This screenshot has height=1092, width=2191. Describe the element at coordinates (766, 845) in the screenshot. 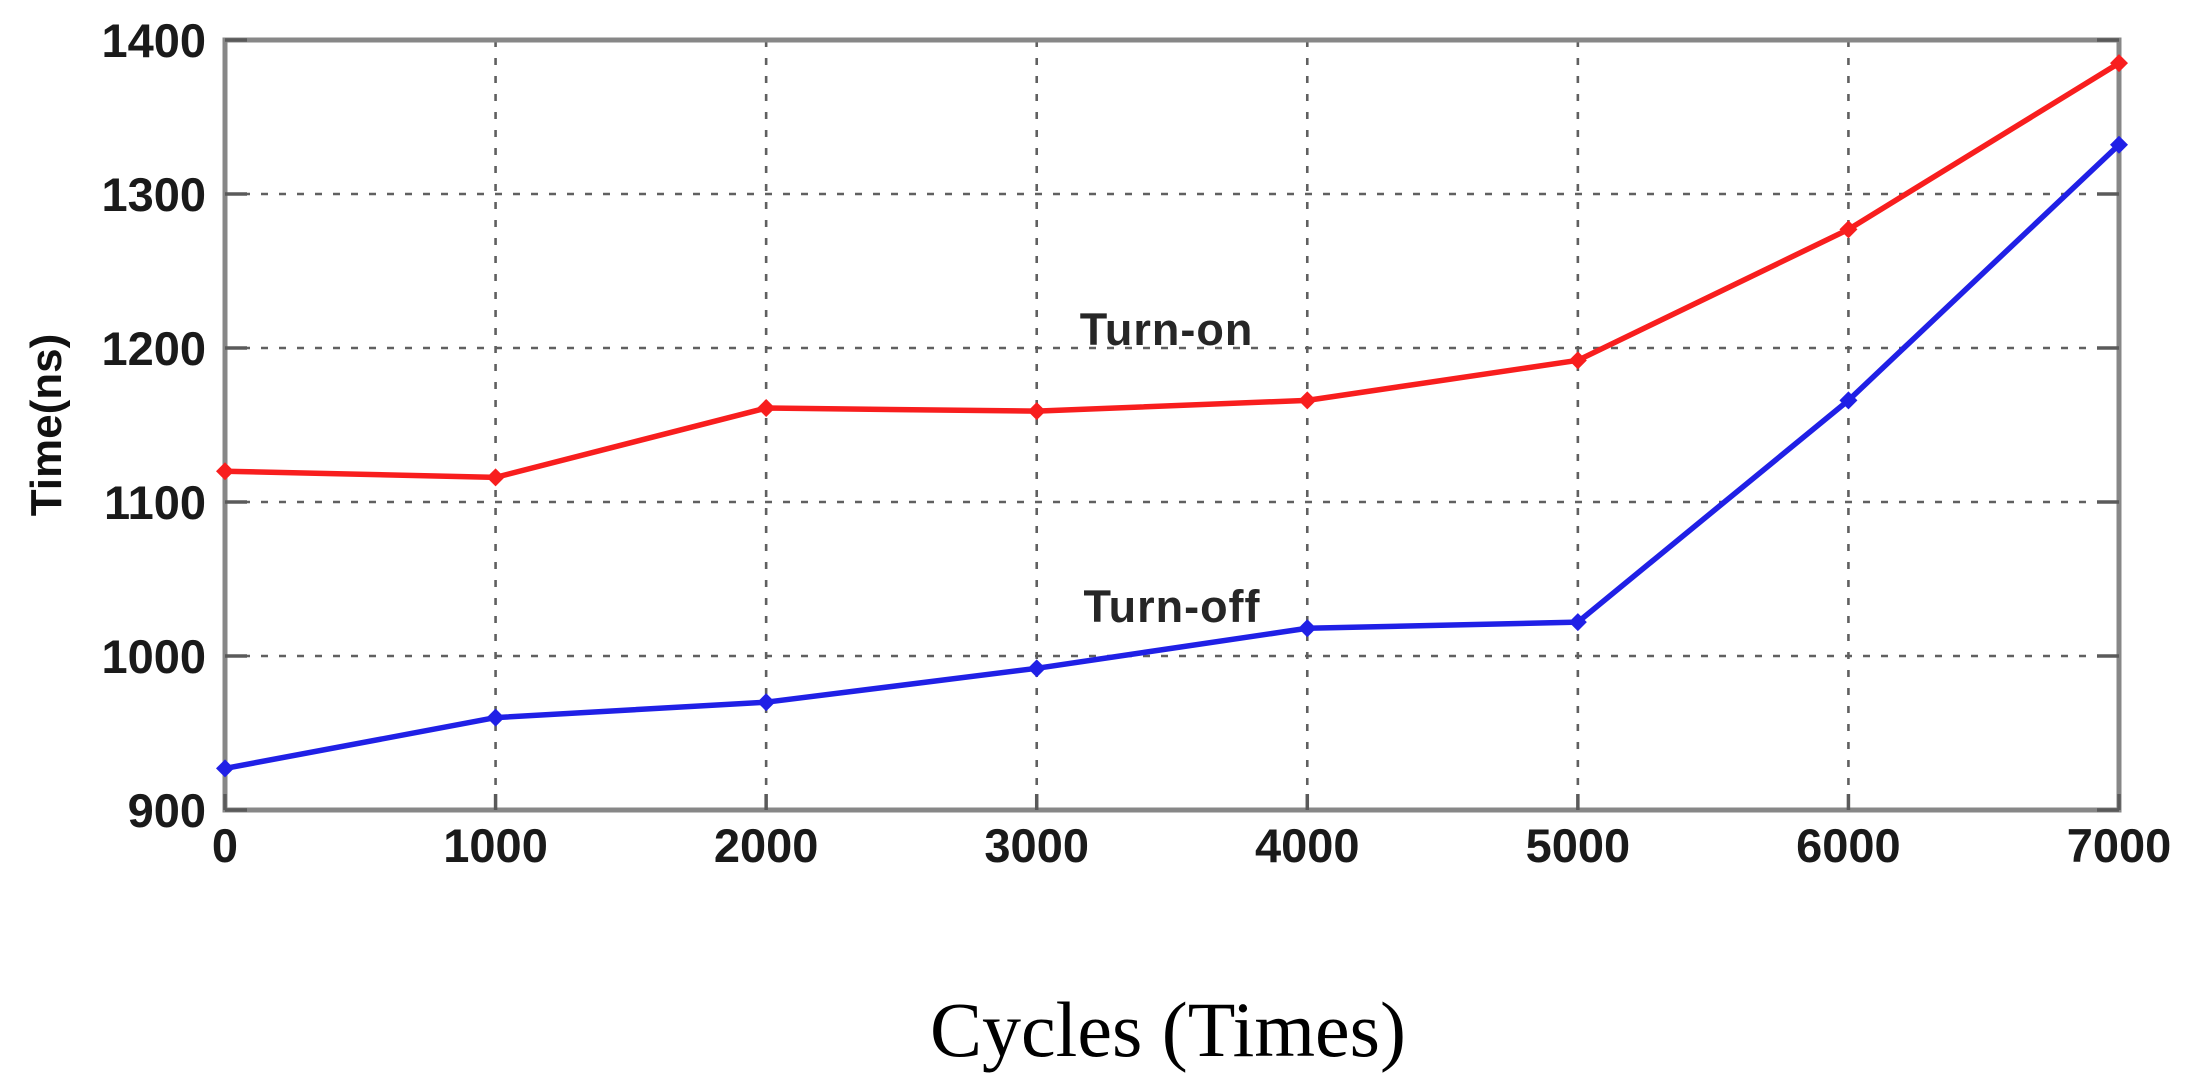

I see `x-tick-label: 2000` at that location.